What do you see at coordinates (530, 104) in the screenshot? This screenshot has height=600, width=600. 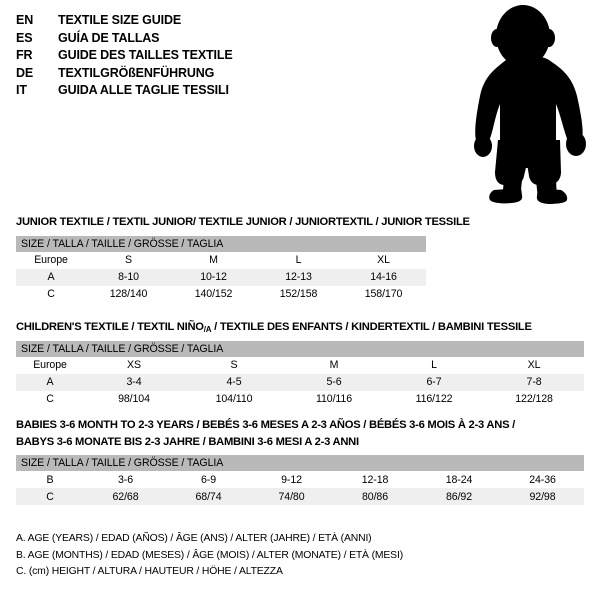 I see `toddler-silhouette-icon` at bounding box center [530, 104].